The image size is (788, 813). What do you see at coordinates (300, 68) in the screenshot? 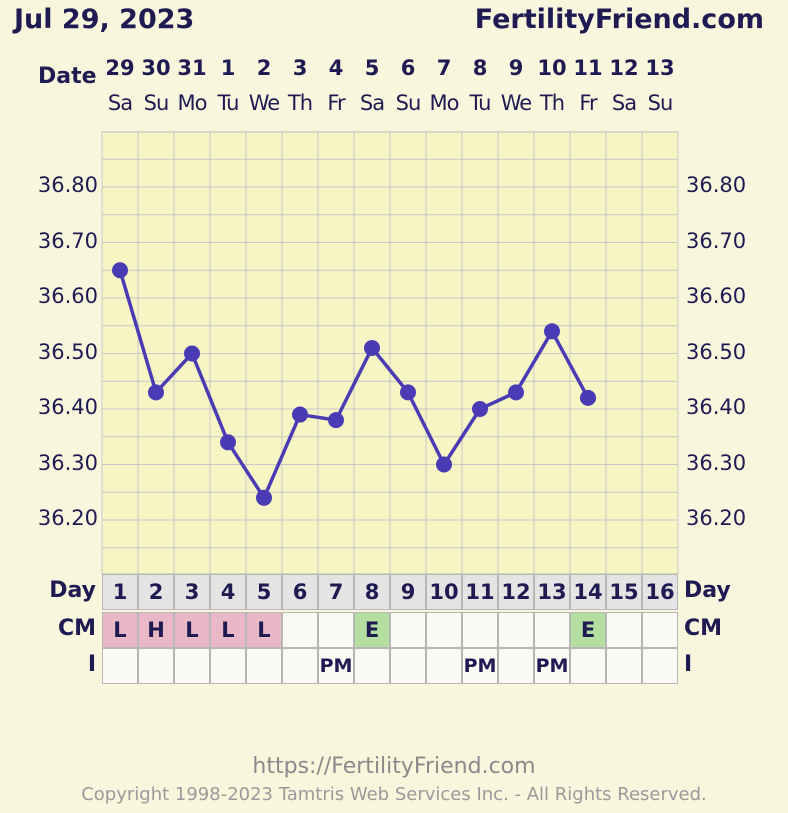
I see `x-tick-date: 3` at bounding box center [300, 68].